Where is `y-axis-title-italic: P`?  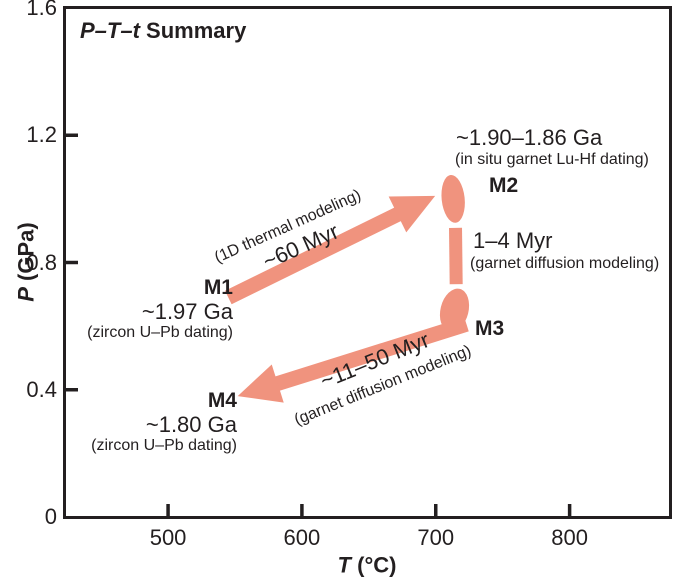
y-axis-title-italic: P is located at coordinates (26, 294).